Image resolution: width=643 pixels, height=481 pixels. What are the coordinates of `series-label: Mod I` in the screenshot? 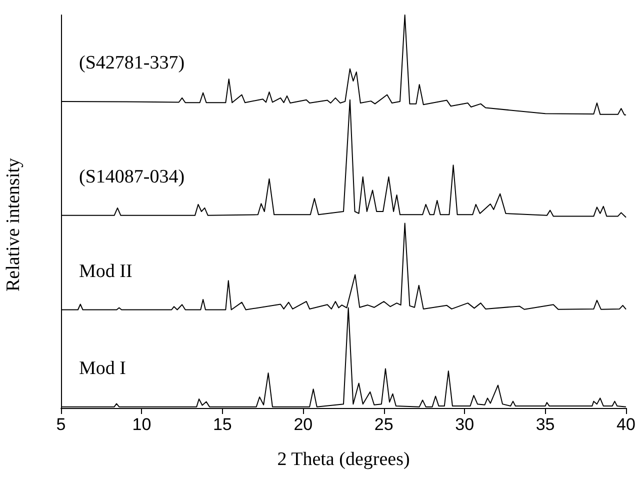 It's located at (102, 368).